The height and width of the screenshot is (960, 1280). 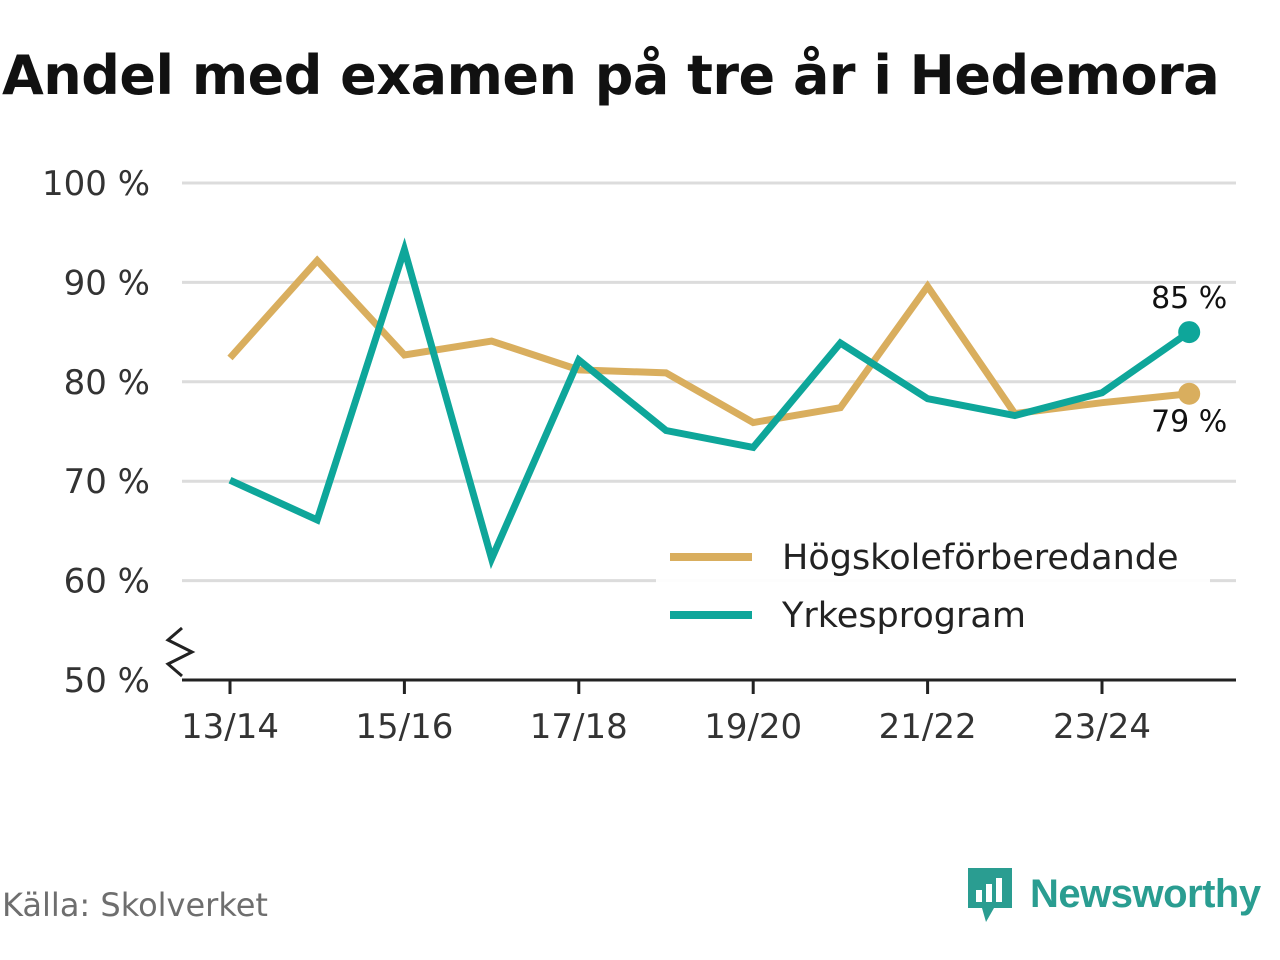 I want to click on y-tick-label: 60 %, so click(x=107, y=582).